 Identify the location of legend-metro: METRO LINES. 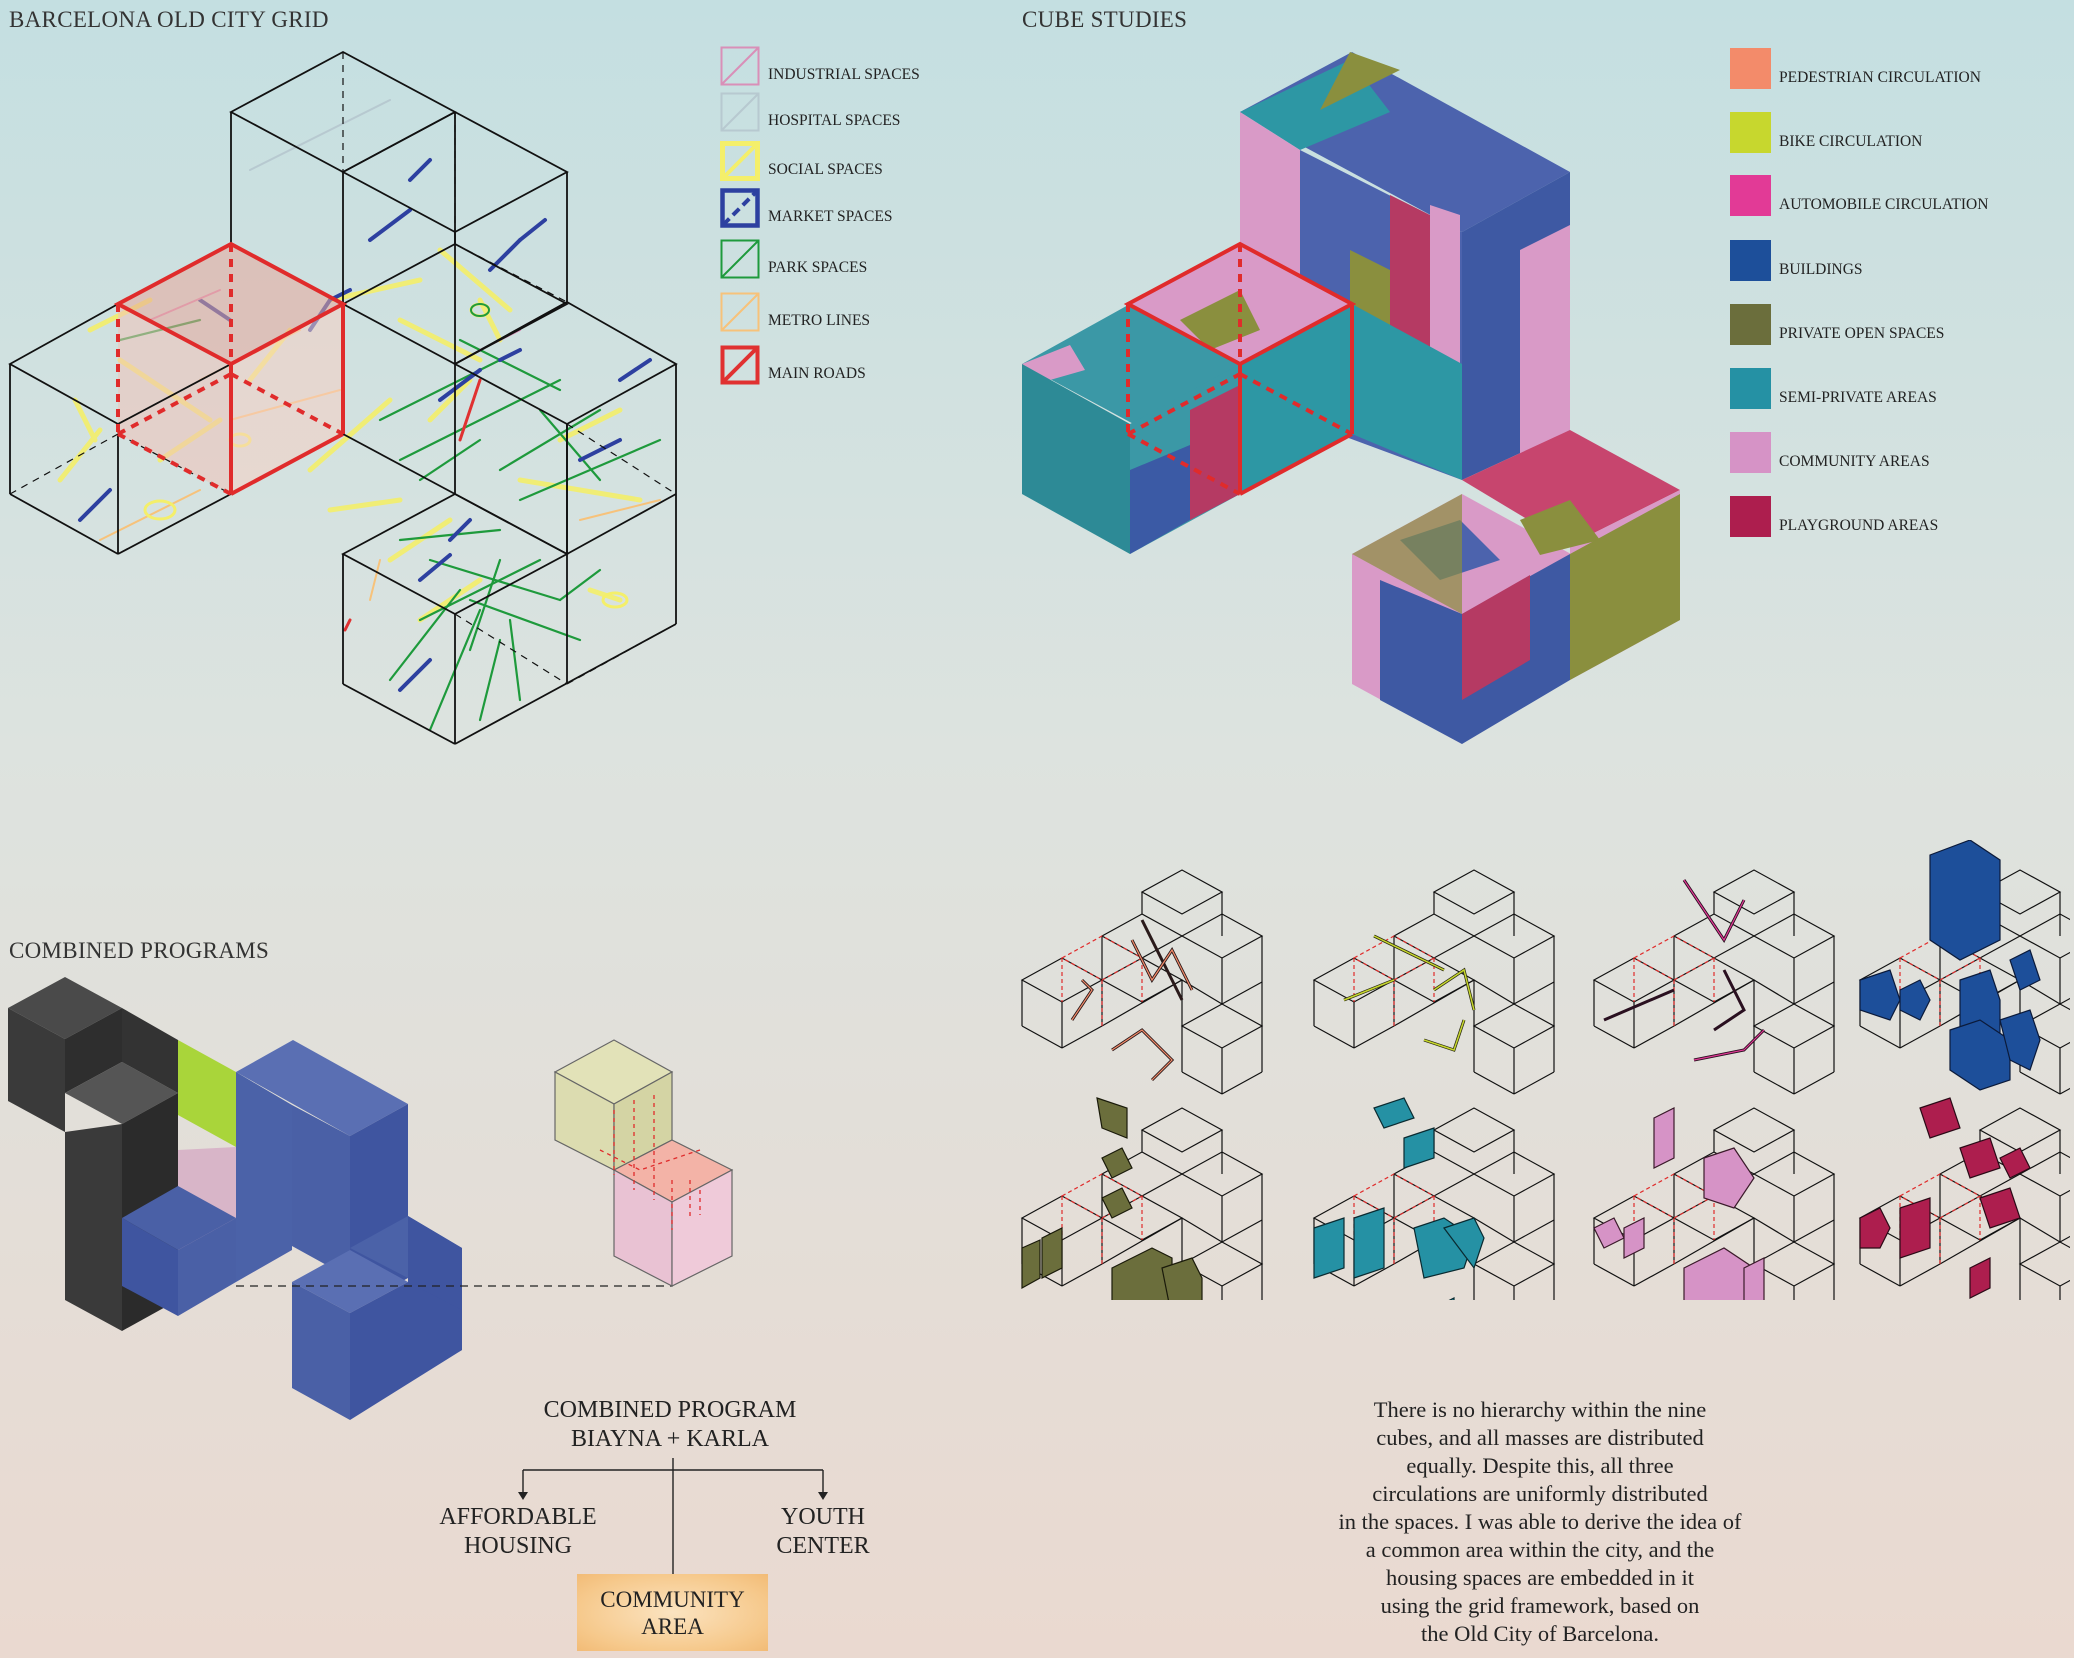
(795, 312).